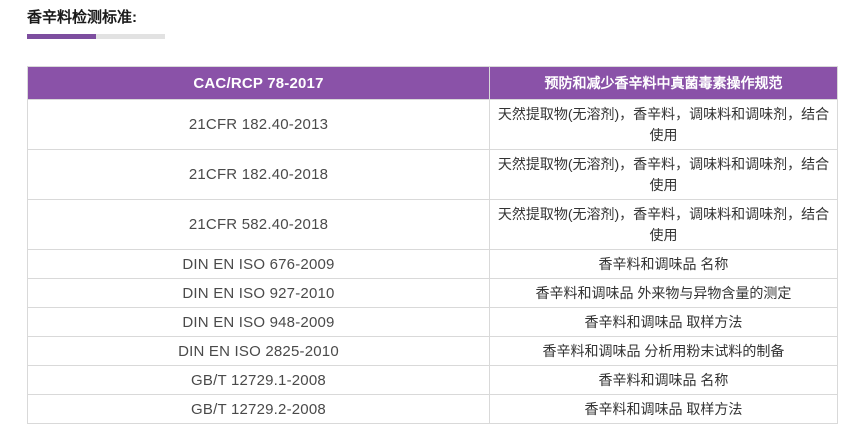  I want to click on title-underline, so click(96, 36).